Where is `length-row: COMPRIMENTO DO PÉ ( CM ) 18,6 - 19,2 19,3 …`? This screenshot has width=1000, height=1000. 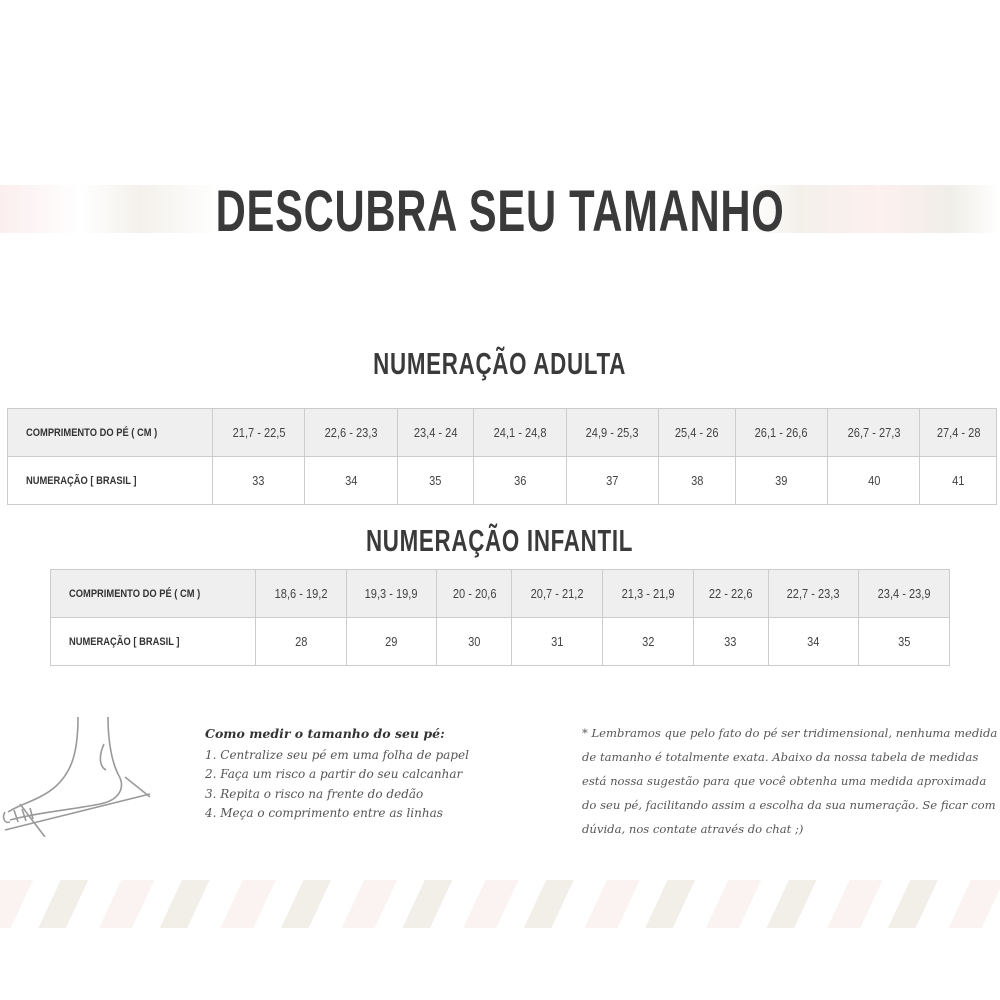
length-row: COMPRIMENTO DO PÉ ( CM ) 18,6 - 19,2 19,3 … is located at coordinates (500, 593).